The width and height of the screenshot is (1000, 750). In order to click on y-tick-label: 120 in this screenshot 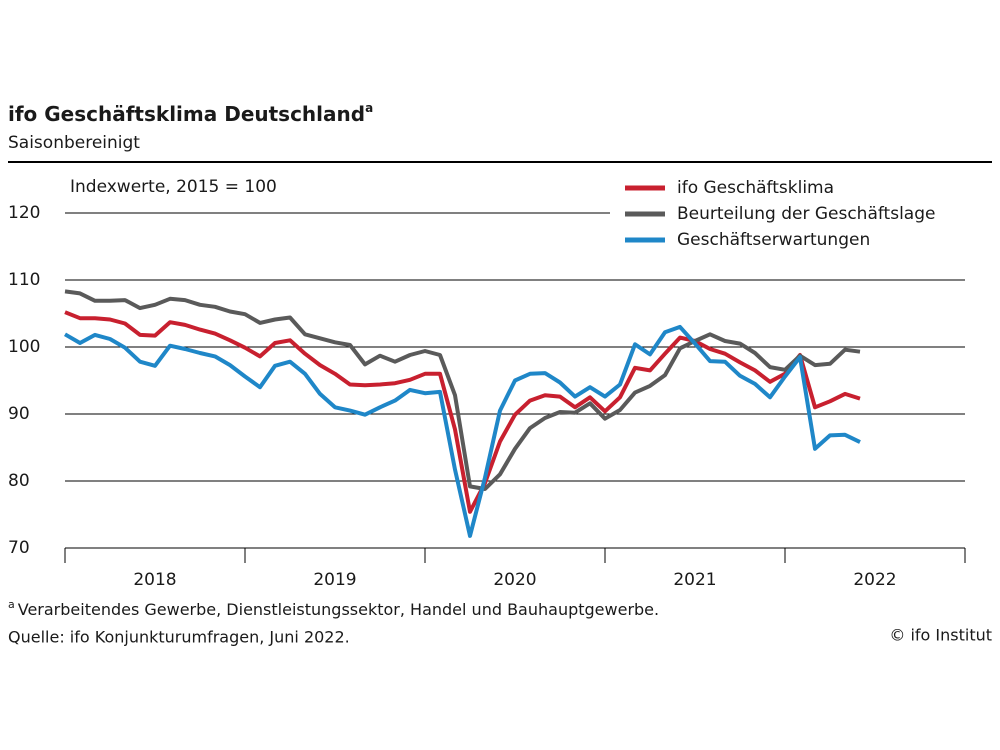, I will do `click(24, 213)`.